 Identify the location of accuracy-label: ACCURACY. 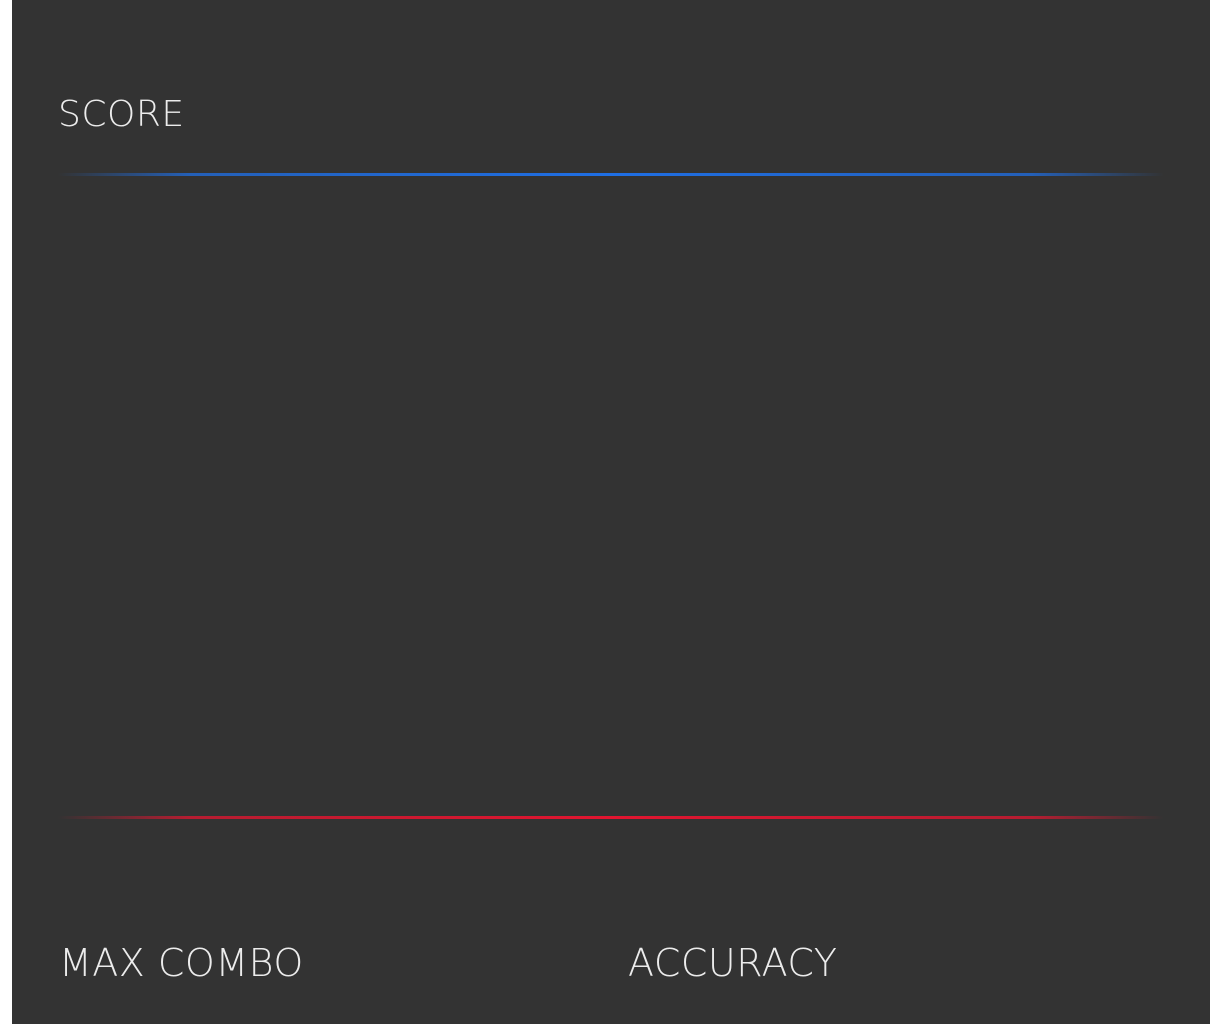
(733, 963).